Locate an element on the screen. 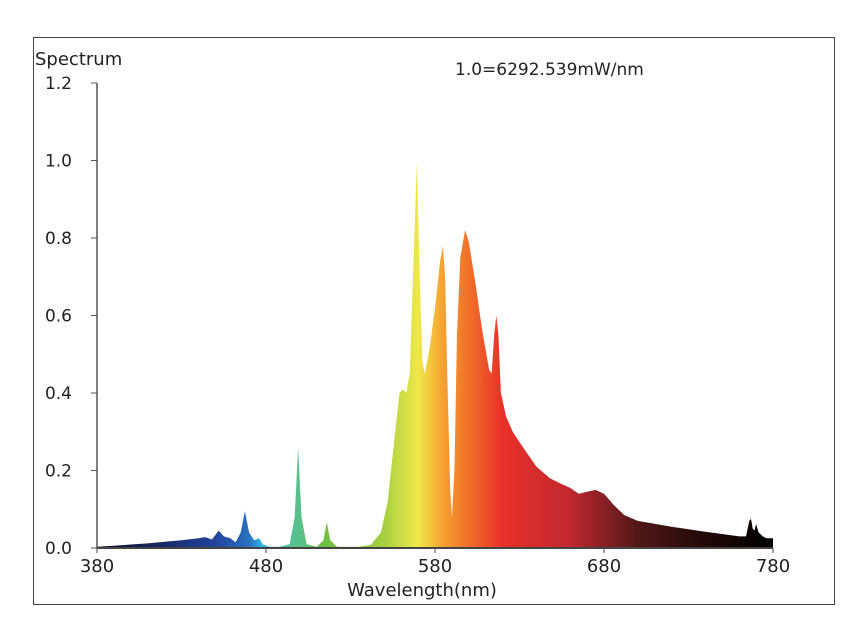 The height and width of the screenshot is (641, 852). x-tick-label: 480 is located at coordinates (266, 566).